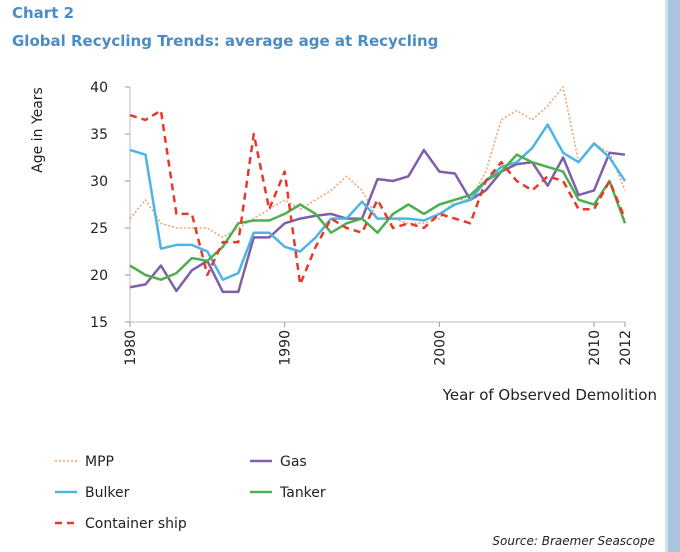 The width and height of the screenshot is (680, 552). I want to click on x-tick-label: 2000, so click(440, 348).